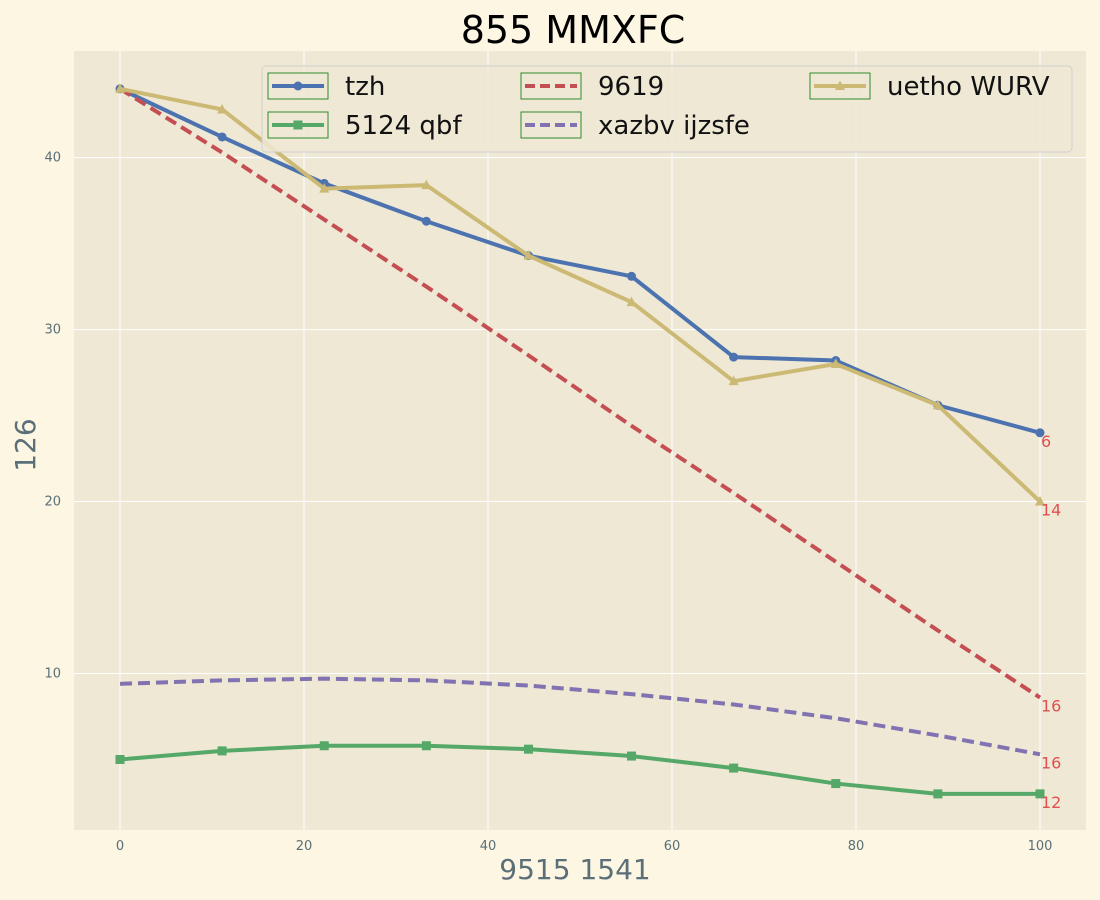 The height and width of the screenshot is (900, 1100). What do you see at coordinates (52, 330) in the screenshot?
I see `y-tick-label: 30` at bounding box center [52, 330].